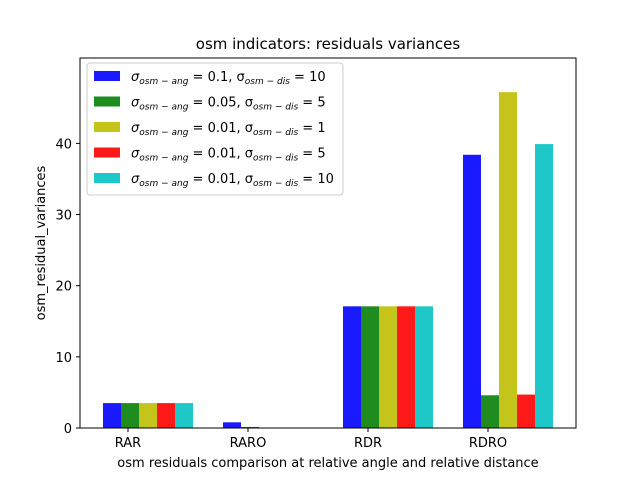  I want to click on y-tick-label: 40, so click(63, 144).